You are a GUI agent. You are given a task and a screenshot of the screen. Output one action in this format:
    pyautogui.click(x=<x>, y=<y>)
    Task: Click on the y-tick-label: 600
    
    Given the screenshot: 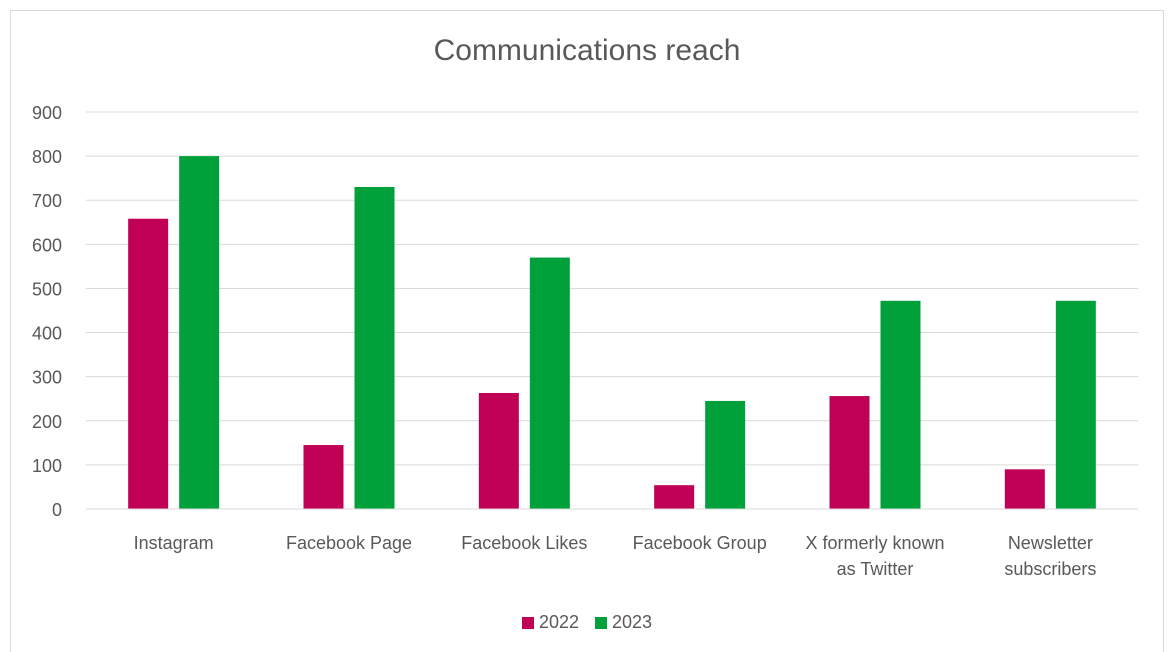 What is the action you would take?
    pyautogui.click(x=47, y=245)
    